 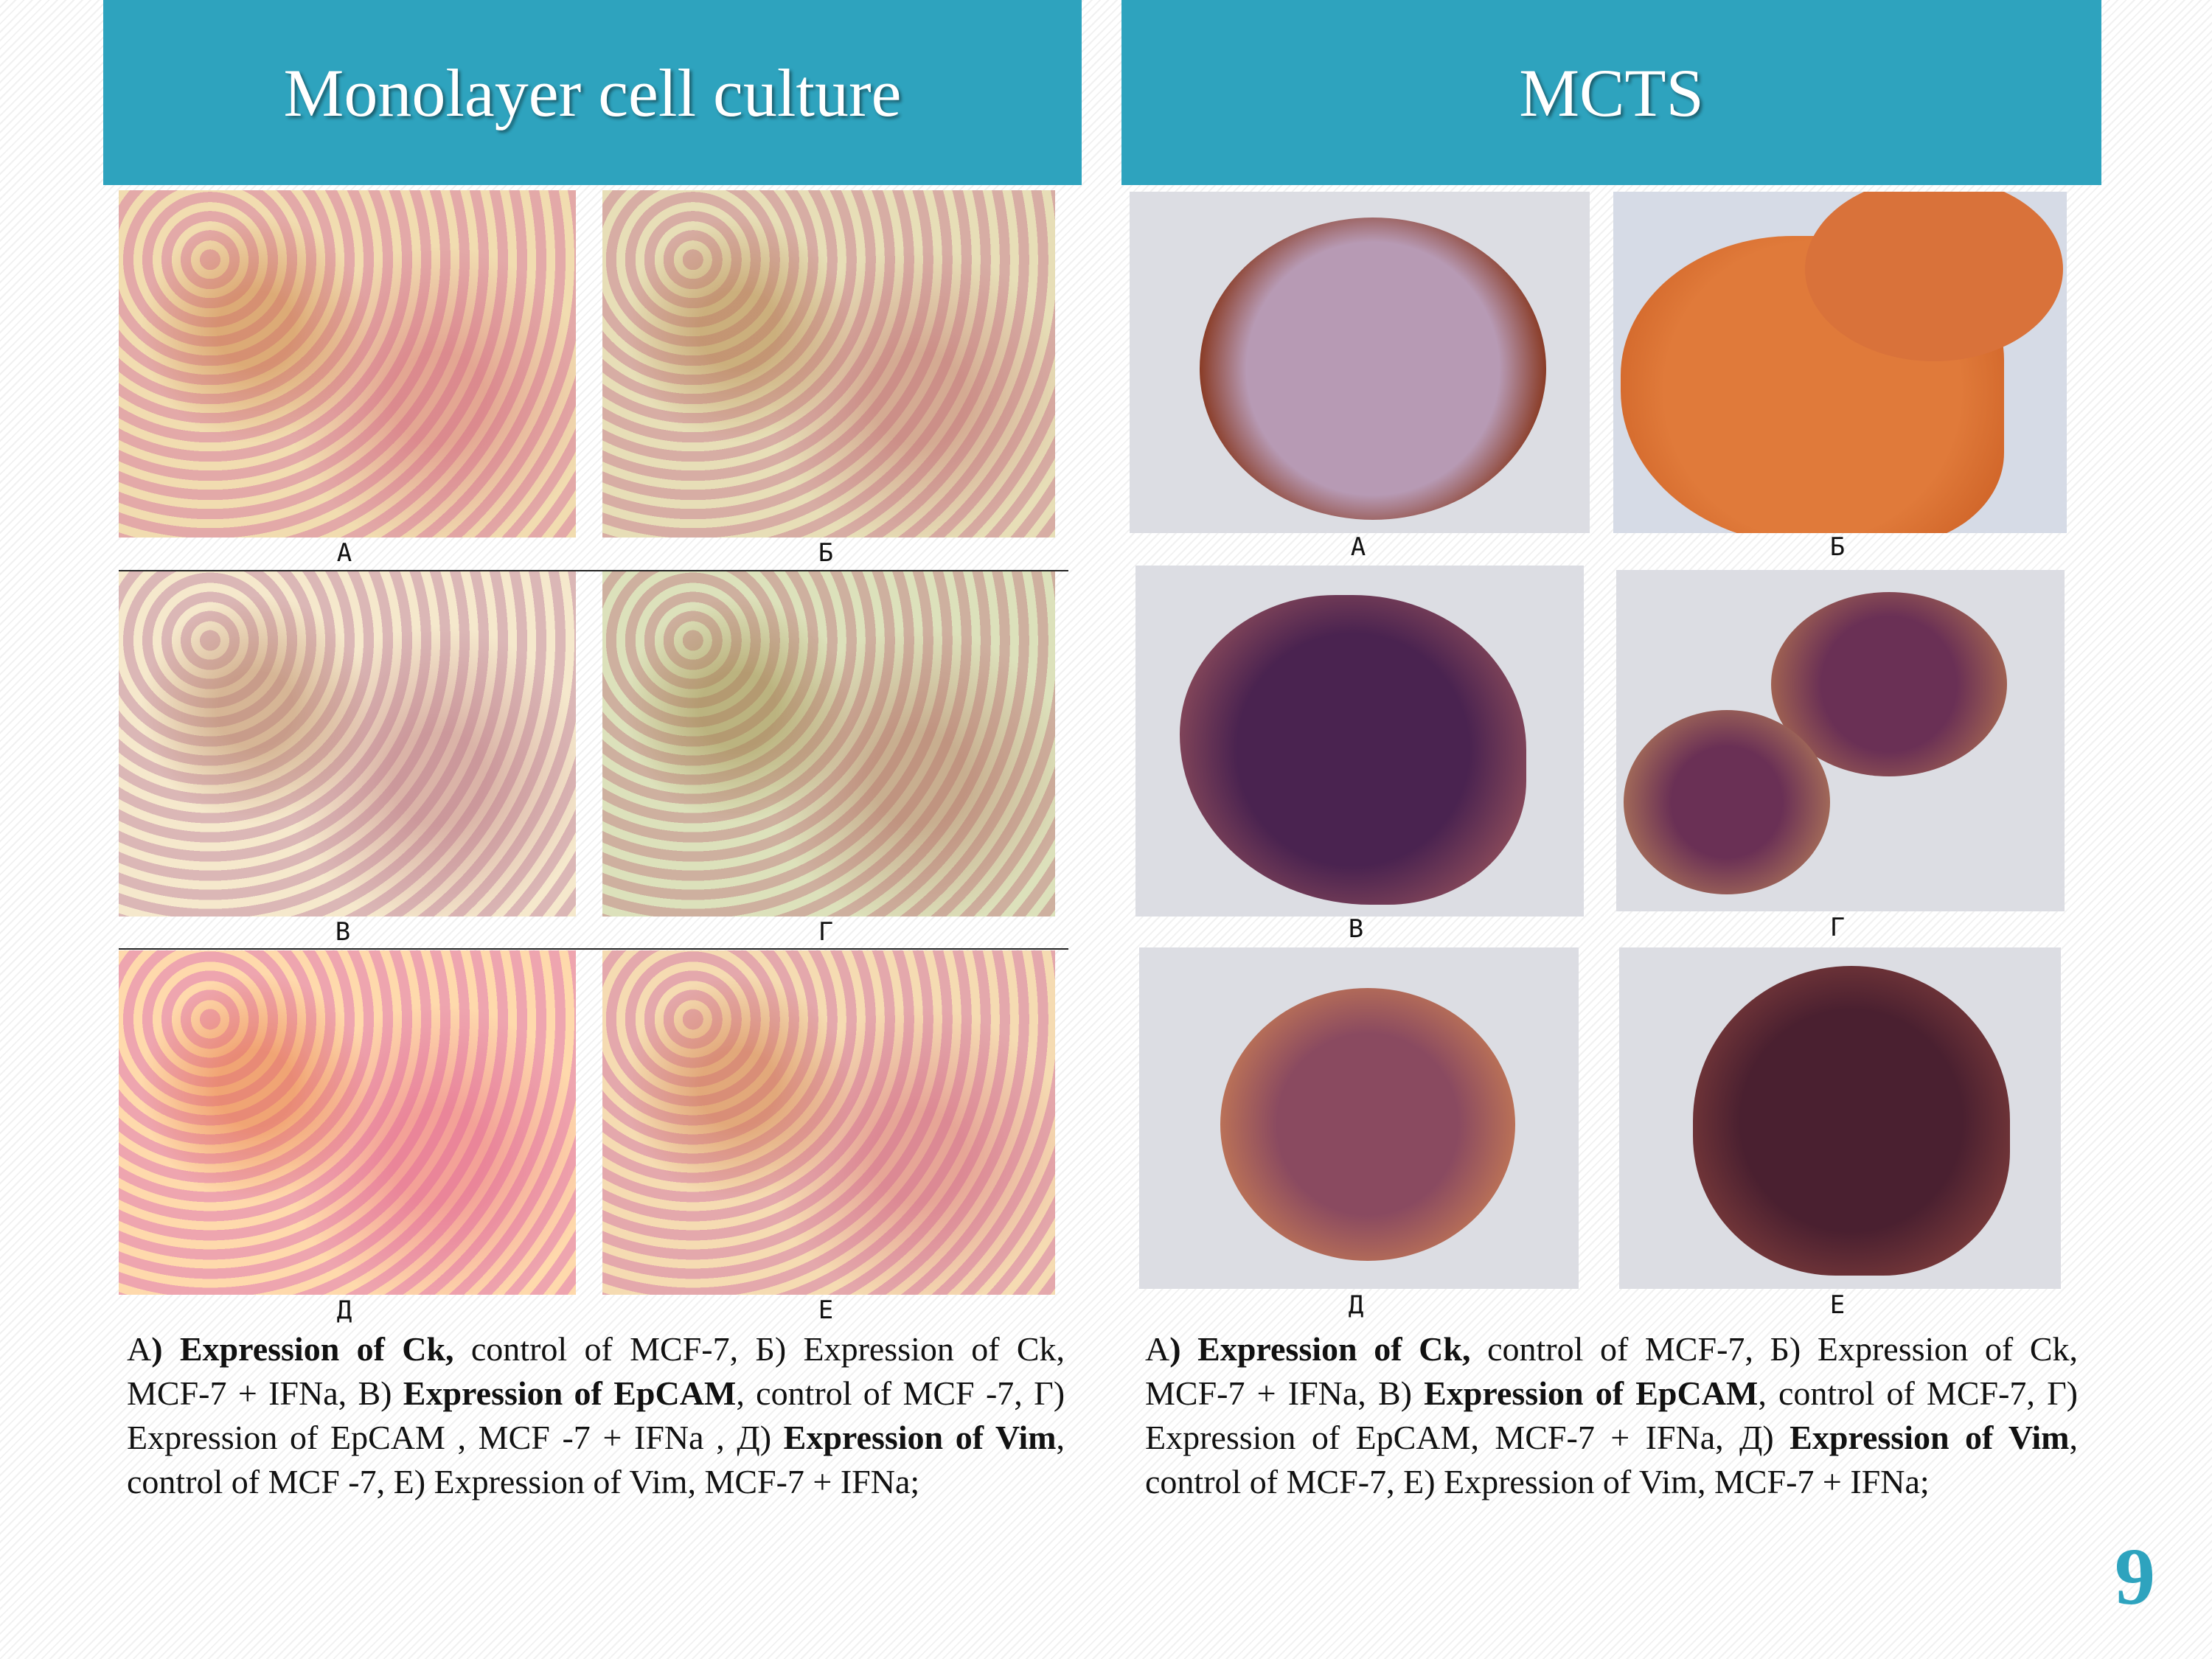 I want to click on header: Monolayer cell culture, so click(x=592, y=92).